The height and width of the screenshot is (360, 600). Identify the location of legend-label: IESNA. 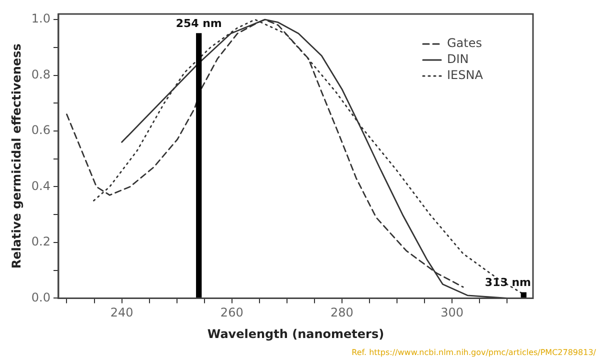
(465, 75).